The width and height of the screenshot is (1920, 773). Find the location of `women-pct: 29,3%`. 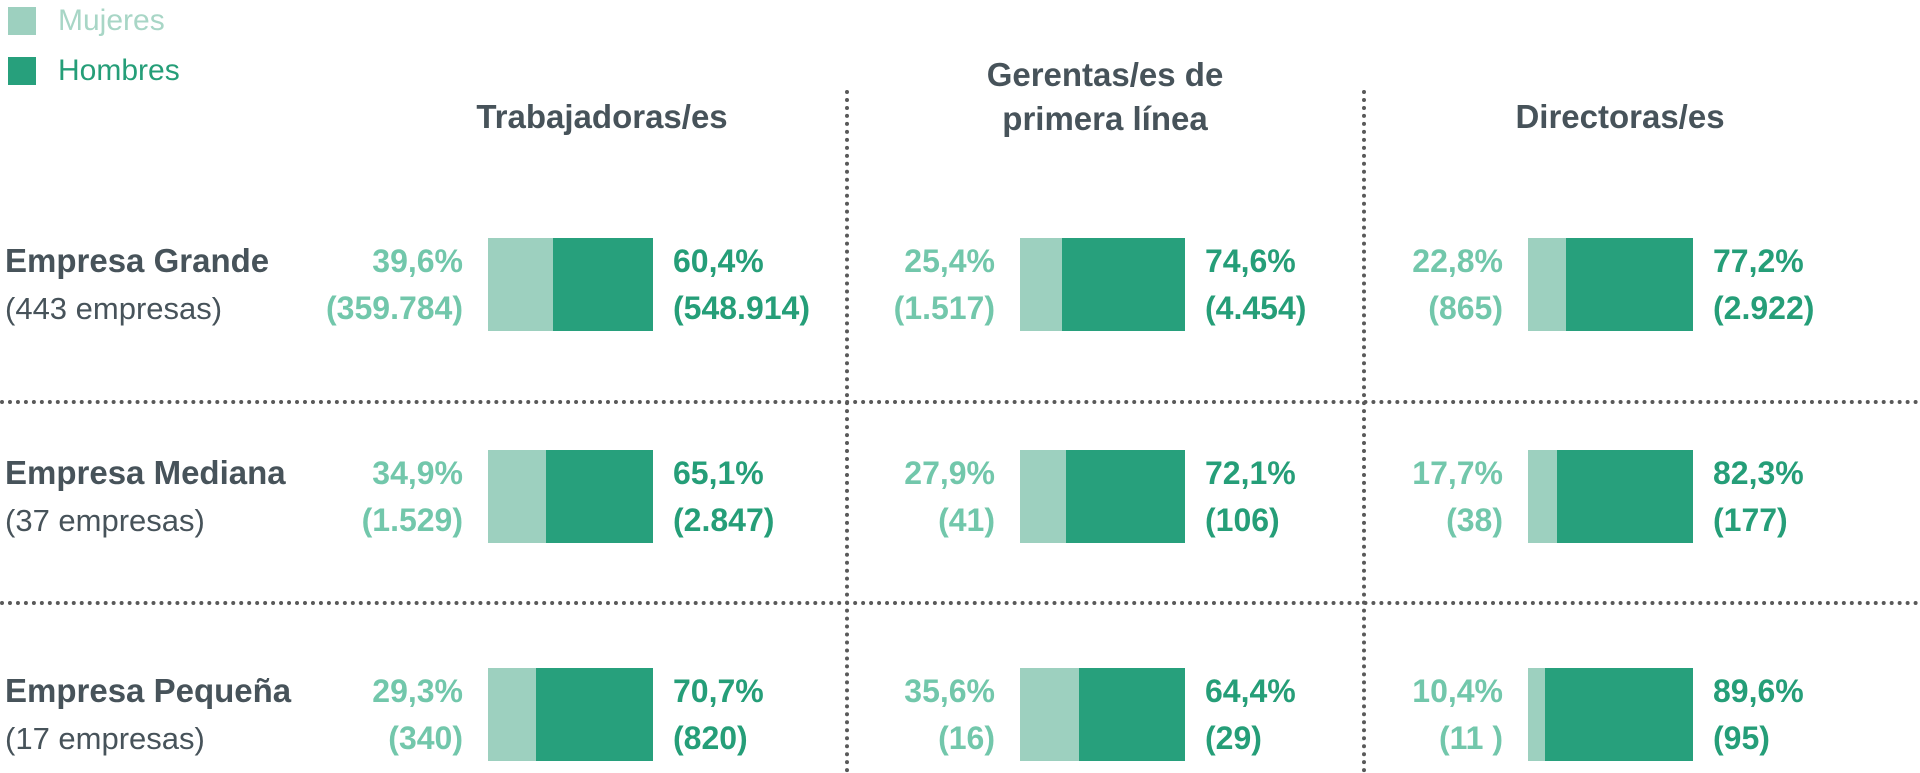

women-pct: 29,3% is located at coordinates (417, 690).